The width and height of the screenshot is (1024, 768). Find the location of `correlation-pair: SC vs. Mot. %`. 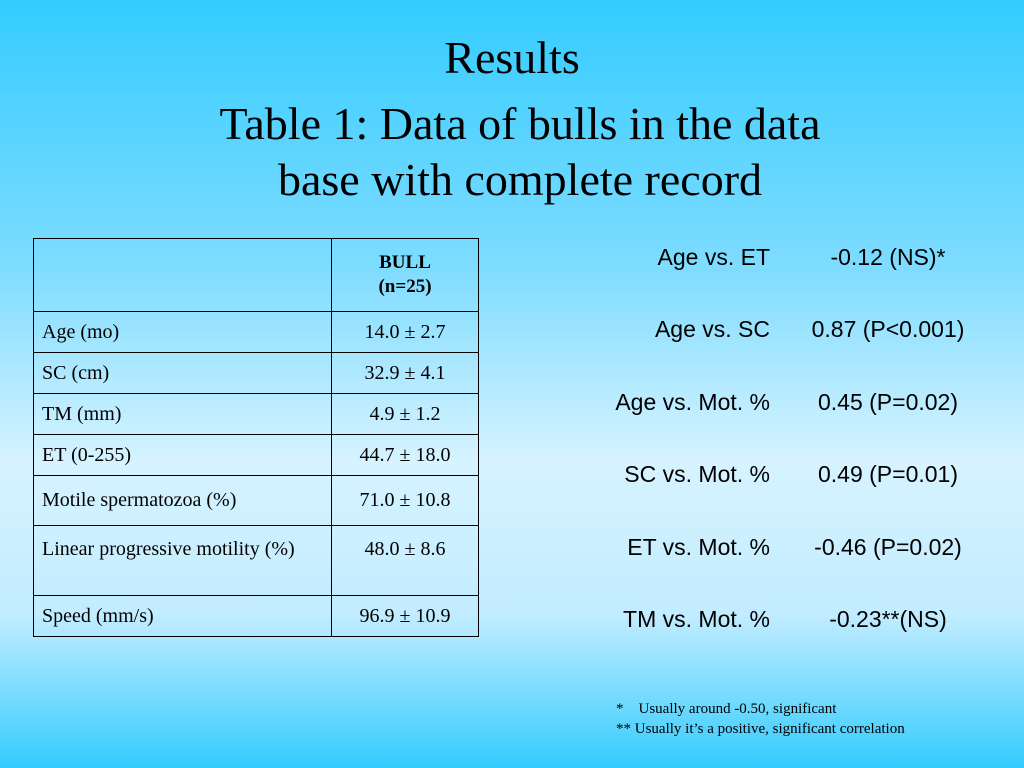

correlation-pair: SC vs. Mot. % is located at coordinates (697, 474).